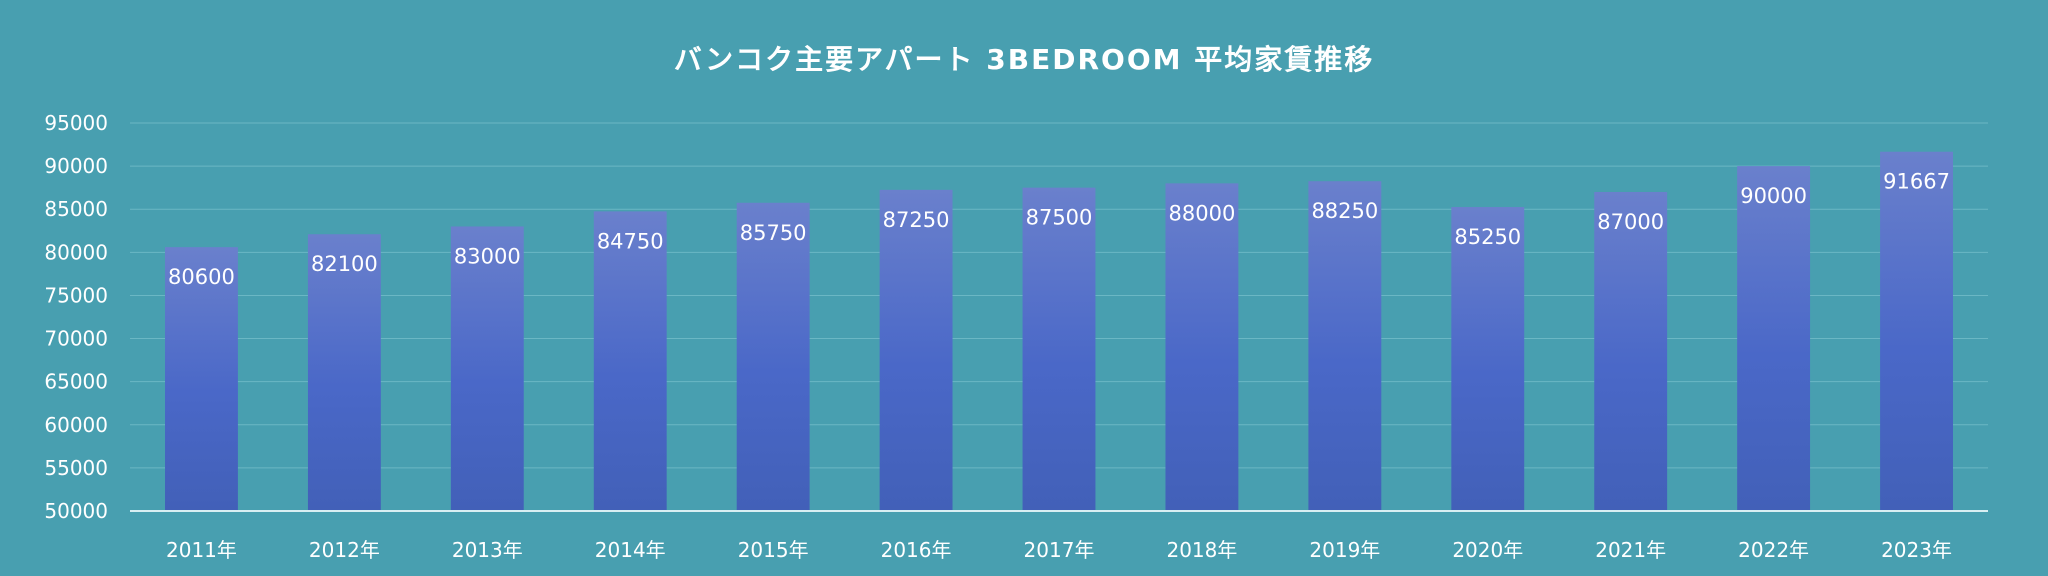 The width and height of the screenshot is (2048, 576). I want to click on data-label: 85250, so click(1487, 237).